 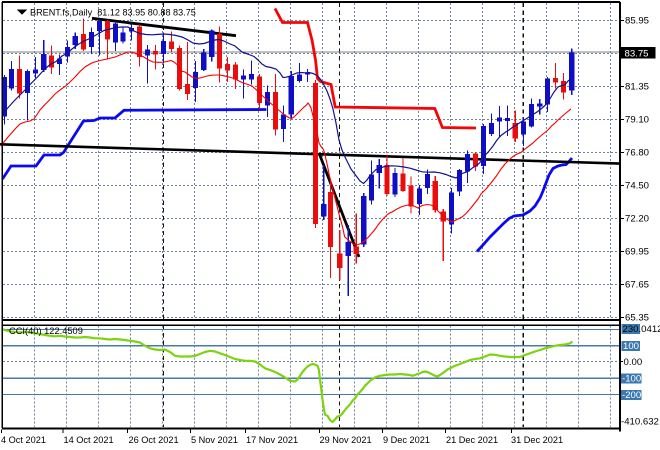 I want to click on svg-text: 76.80, so click(x=637, y=153).